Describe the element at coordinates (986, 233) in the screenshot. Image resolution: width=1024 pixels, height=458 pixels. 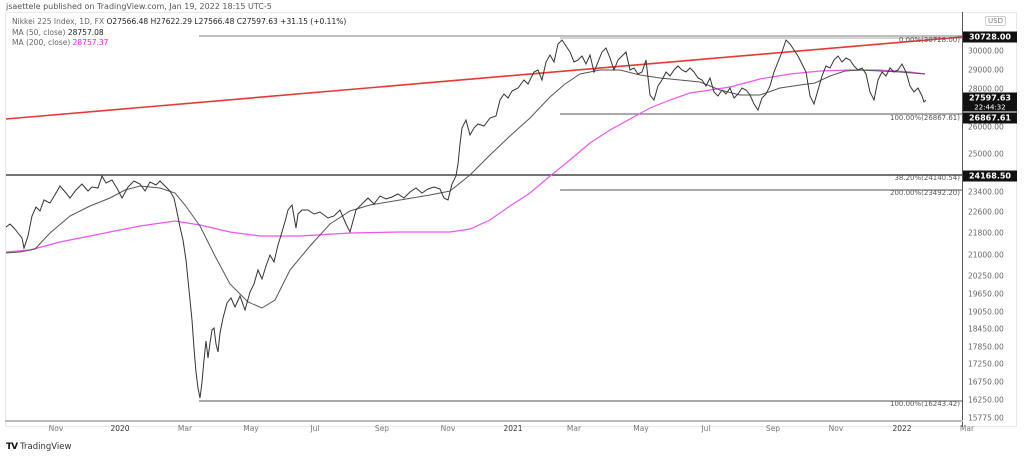
I see `price-label: 21800.00` at that location.